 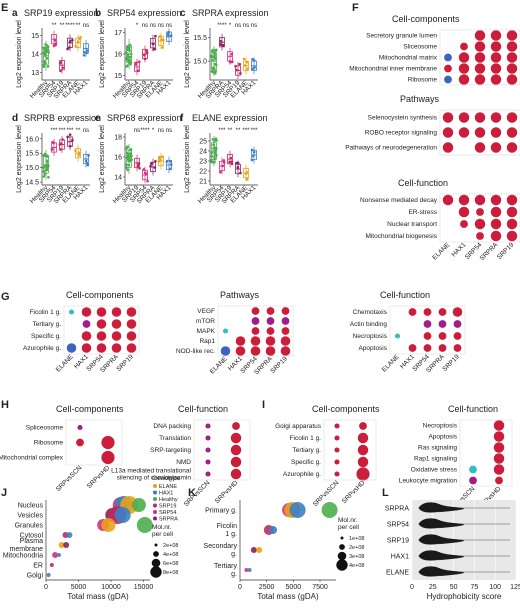 What do you see at coordinates (102, 159) in the screenshot?
I see `y-axis-label: Log2 expression level` at bounding box center [102, 159].